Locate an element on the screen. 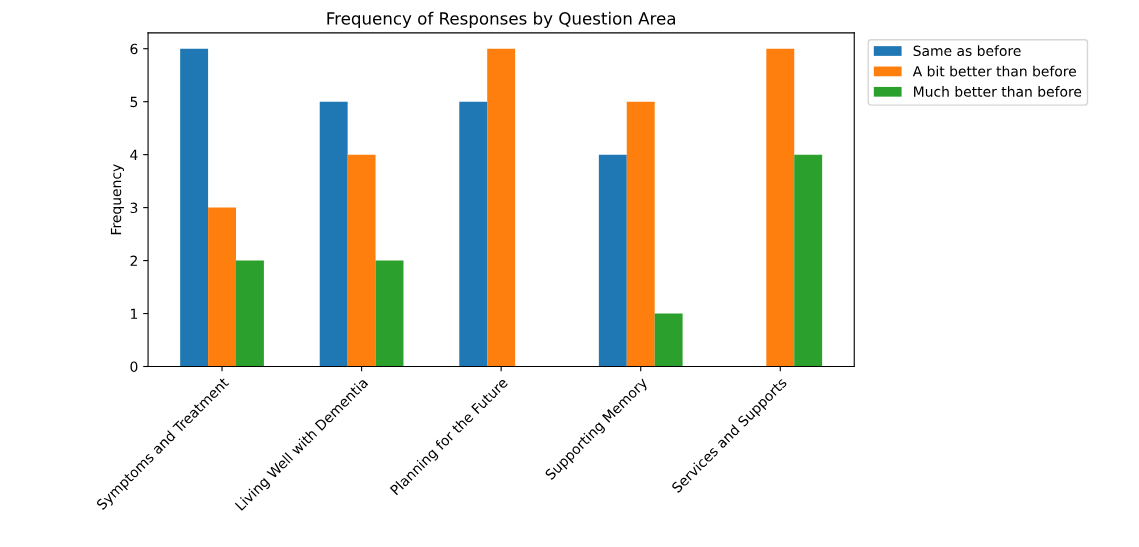  legend-label: Same as before is located at coordinates (967, 51).